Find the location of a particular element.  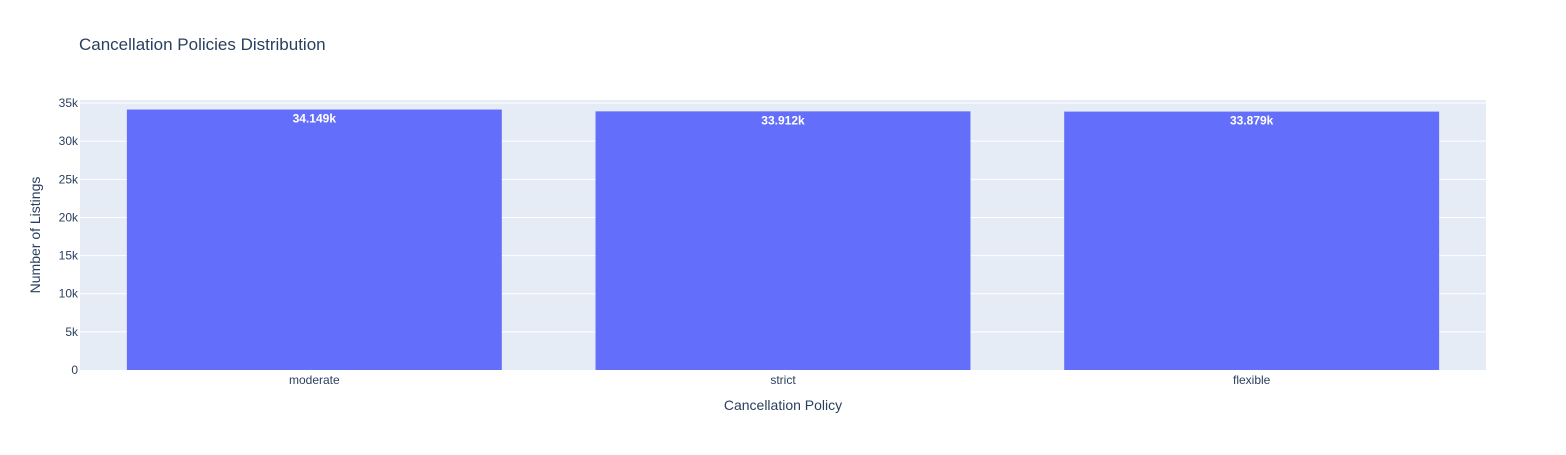

y-axis-title: Number of Listings is located at coordinates (35, 235).